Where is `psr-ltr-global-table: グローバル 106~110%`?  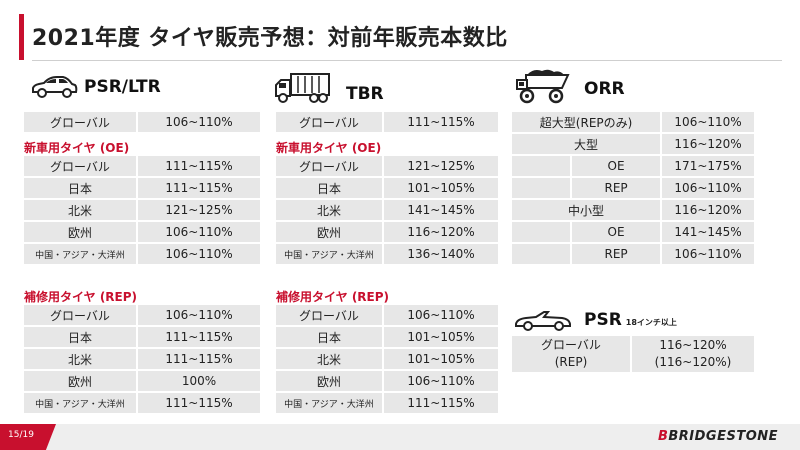 psr-ltr-global-table: グローバル 106~110% is located at coordinates (142, 122).